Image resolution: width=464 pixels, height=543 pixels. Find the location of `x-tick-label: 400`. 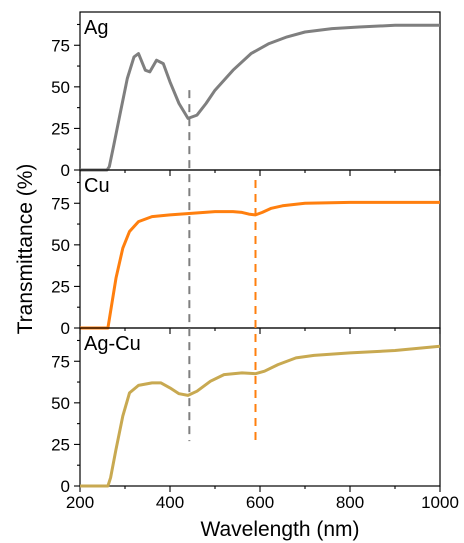

x-tick-label: 400 is located at coordinates (170, 502).